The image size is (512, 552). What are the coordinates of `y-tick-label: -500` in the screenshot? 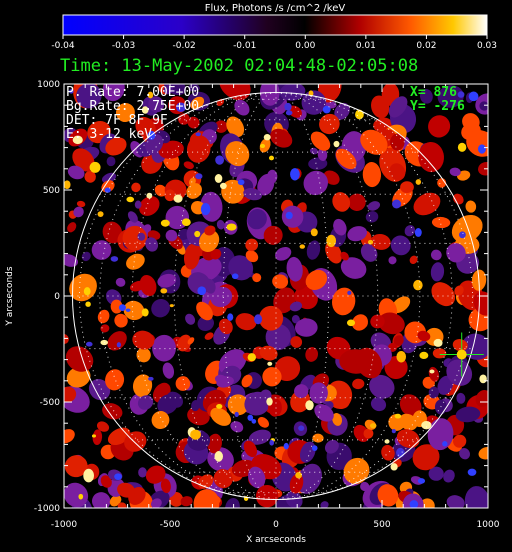 It's located at (50, 403).